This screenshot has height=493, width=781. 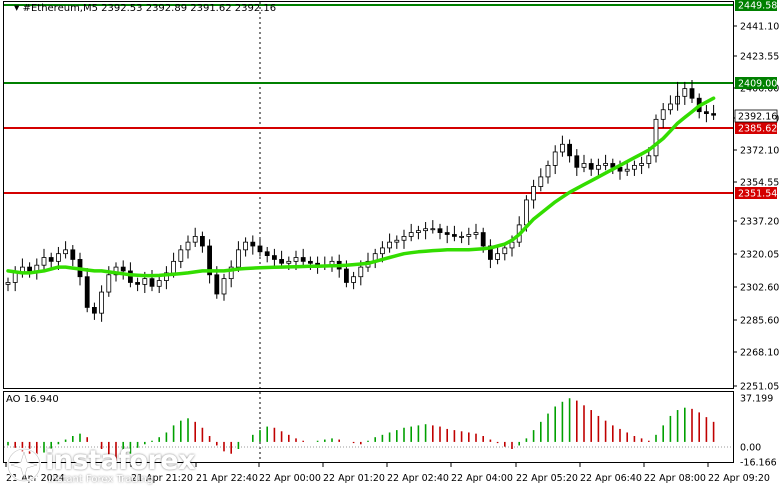 I want to click on symbol-label: #Ethereum,M5, so click(x=60, y=8).